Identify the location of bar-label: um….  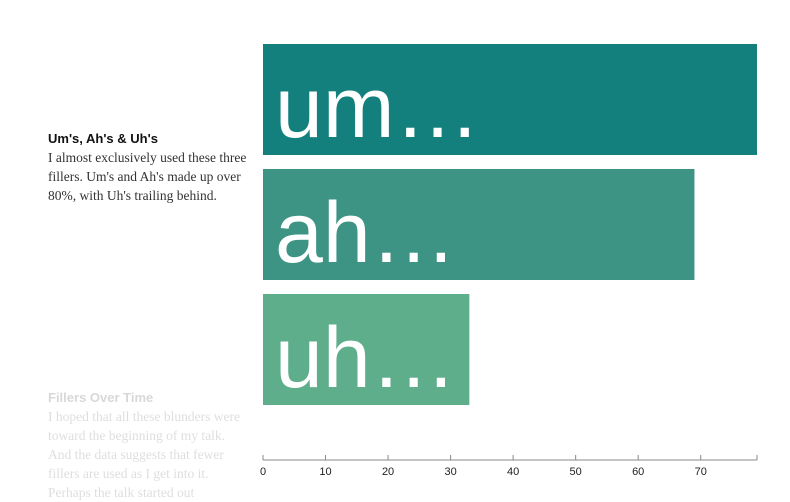
(377, 108).